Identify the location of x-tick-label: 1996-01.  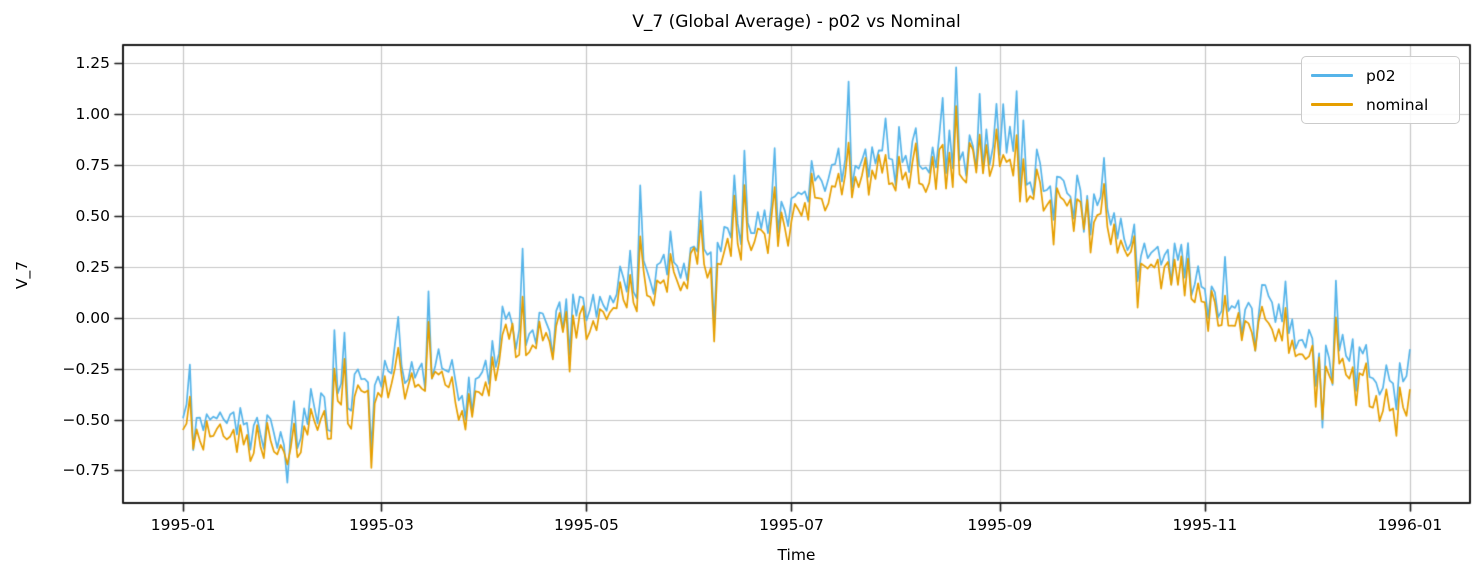
(1410, 525).